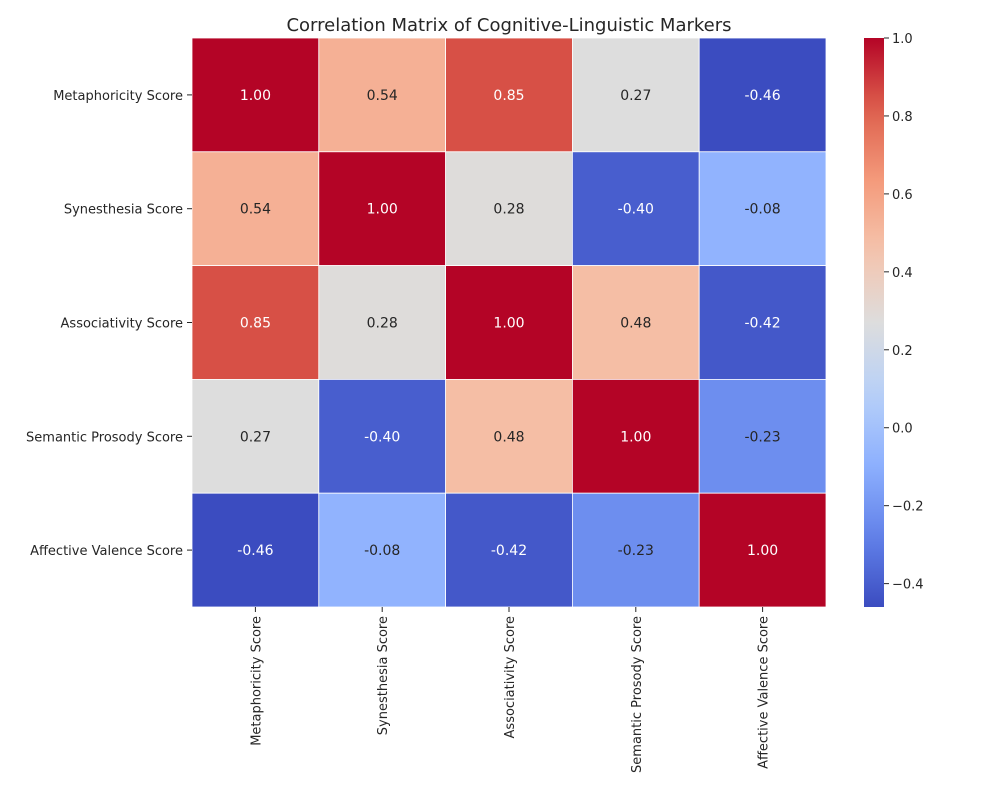 This screenshot has width=1000, height=800. I want to click on x-tick-label: Affective Valence Score, so click(764, 692).